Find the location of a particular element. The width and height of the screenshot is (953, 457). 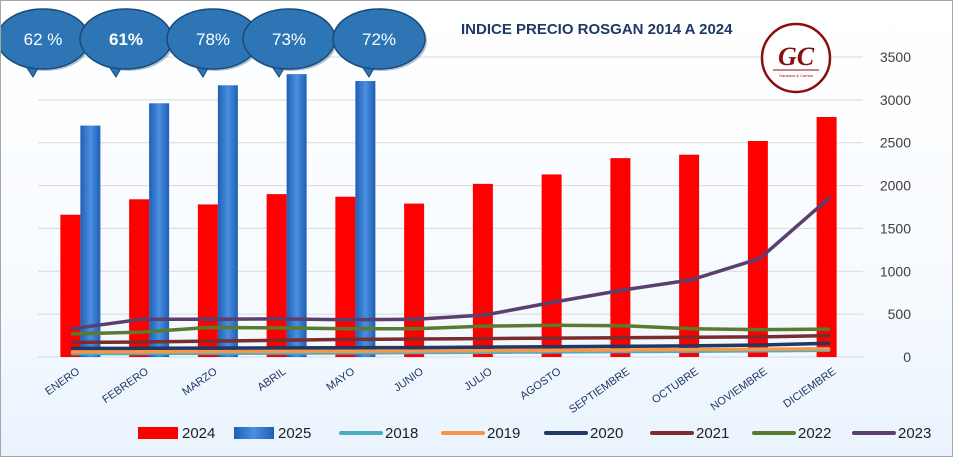

line-2020 is located at coordinates (450, 346).